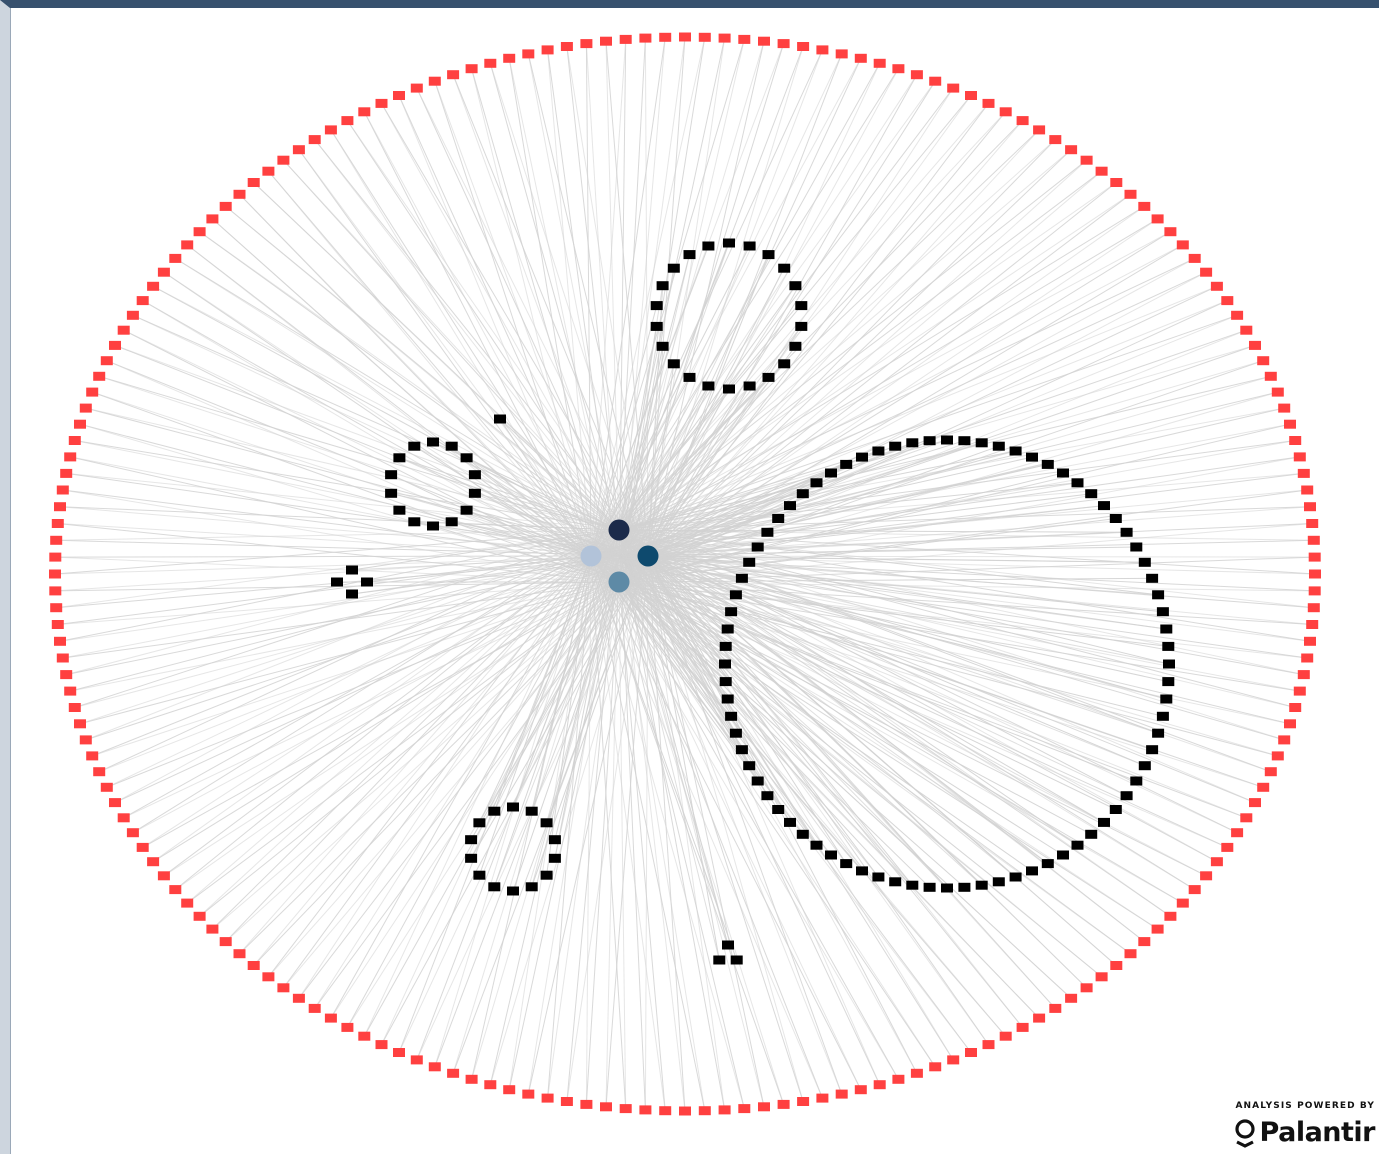 The image size is (1379, 1154). Describe the element at coordinates (352, 570) in the screenshot. I see `cluster-small-left-node` at that location.